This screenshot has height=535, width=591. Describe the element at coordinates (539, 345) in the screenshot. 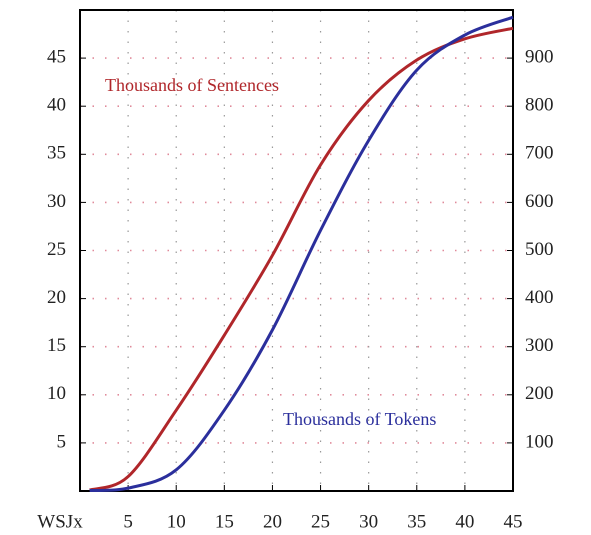

I see `y2-tick-label: 300` at that location.